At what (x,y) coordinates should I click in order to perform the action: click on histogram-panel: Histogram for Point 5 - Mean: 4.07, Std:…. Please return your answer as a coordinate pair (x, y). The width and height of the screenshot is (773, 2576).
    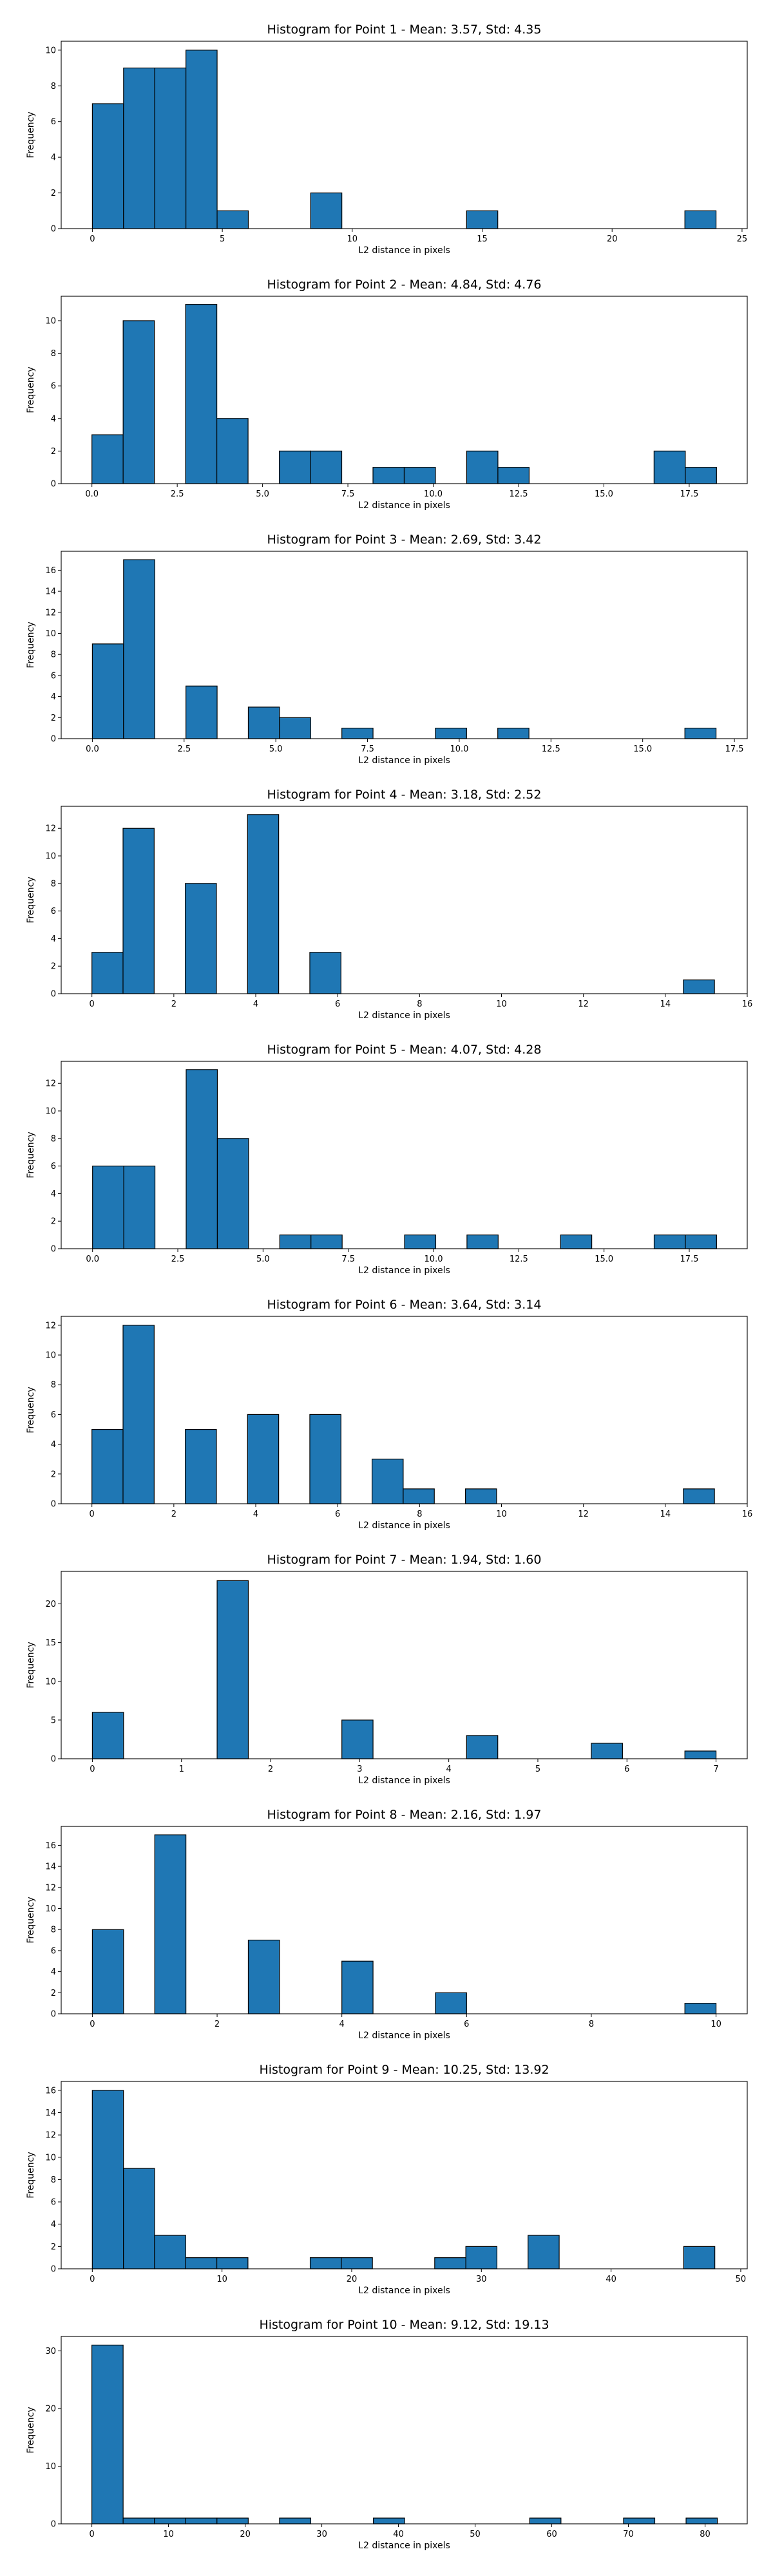
    Looking at the image, I should click on (387, 1159).